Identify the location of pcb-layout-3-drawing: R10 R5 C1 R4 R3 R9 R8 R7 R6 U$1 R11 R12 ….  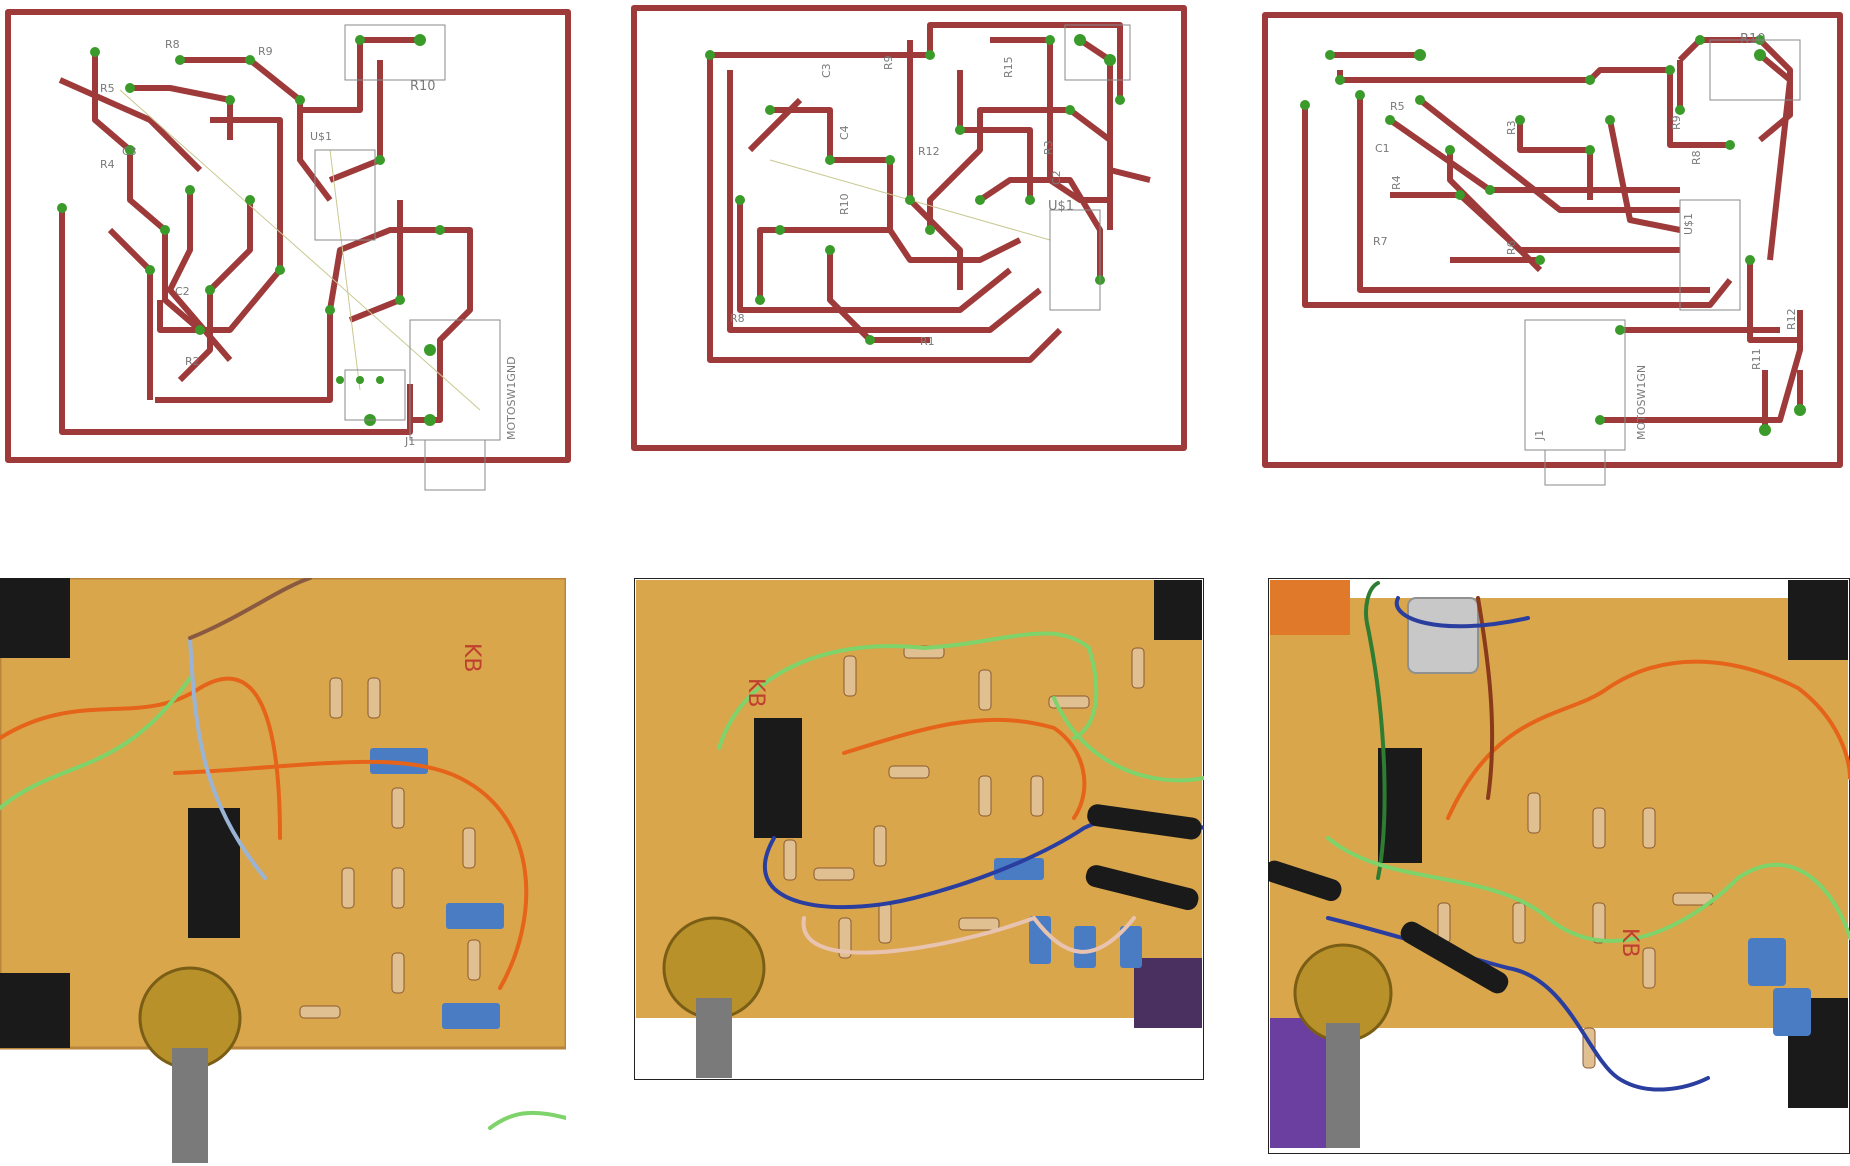
(1552, 249).